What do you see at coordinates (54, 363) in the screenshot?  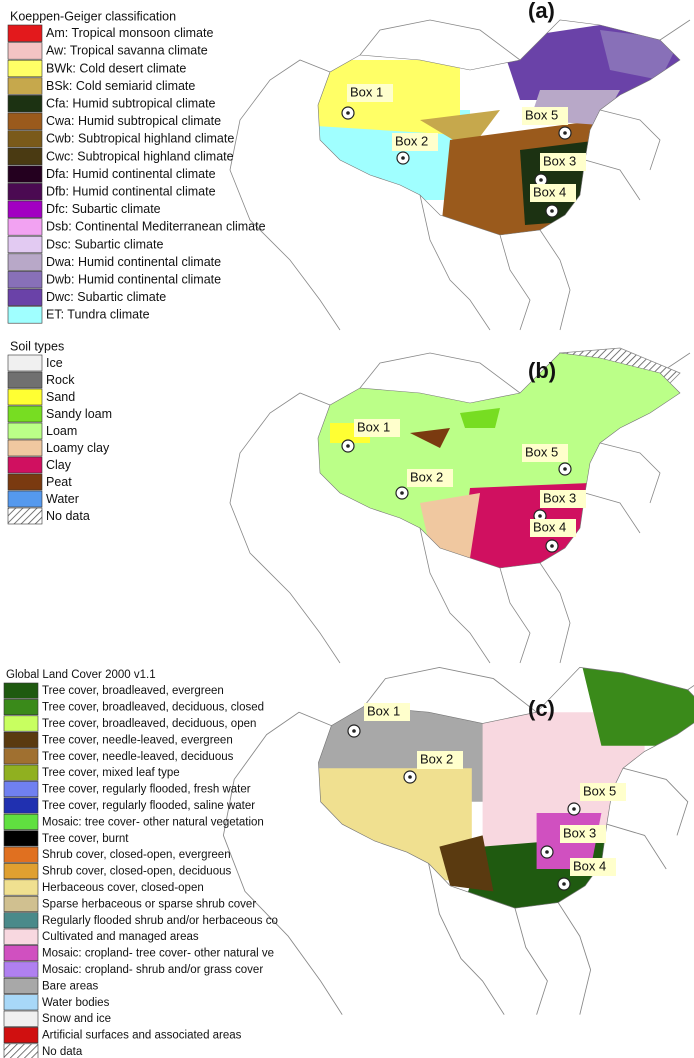 I see `legend-label: Ice` at bounding box center [54, 363].